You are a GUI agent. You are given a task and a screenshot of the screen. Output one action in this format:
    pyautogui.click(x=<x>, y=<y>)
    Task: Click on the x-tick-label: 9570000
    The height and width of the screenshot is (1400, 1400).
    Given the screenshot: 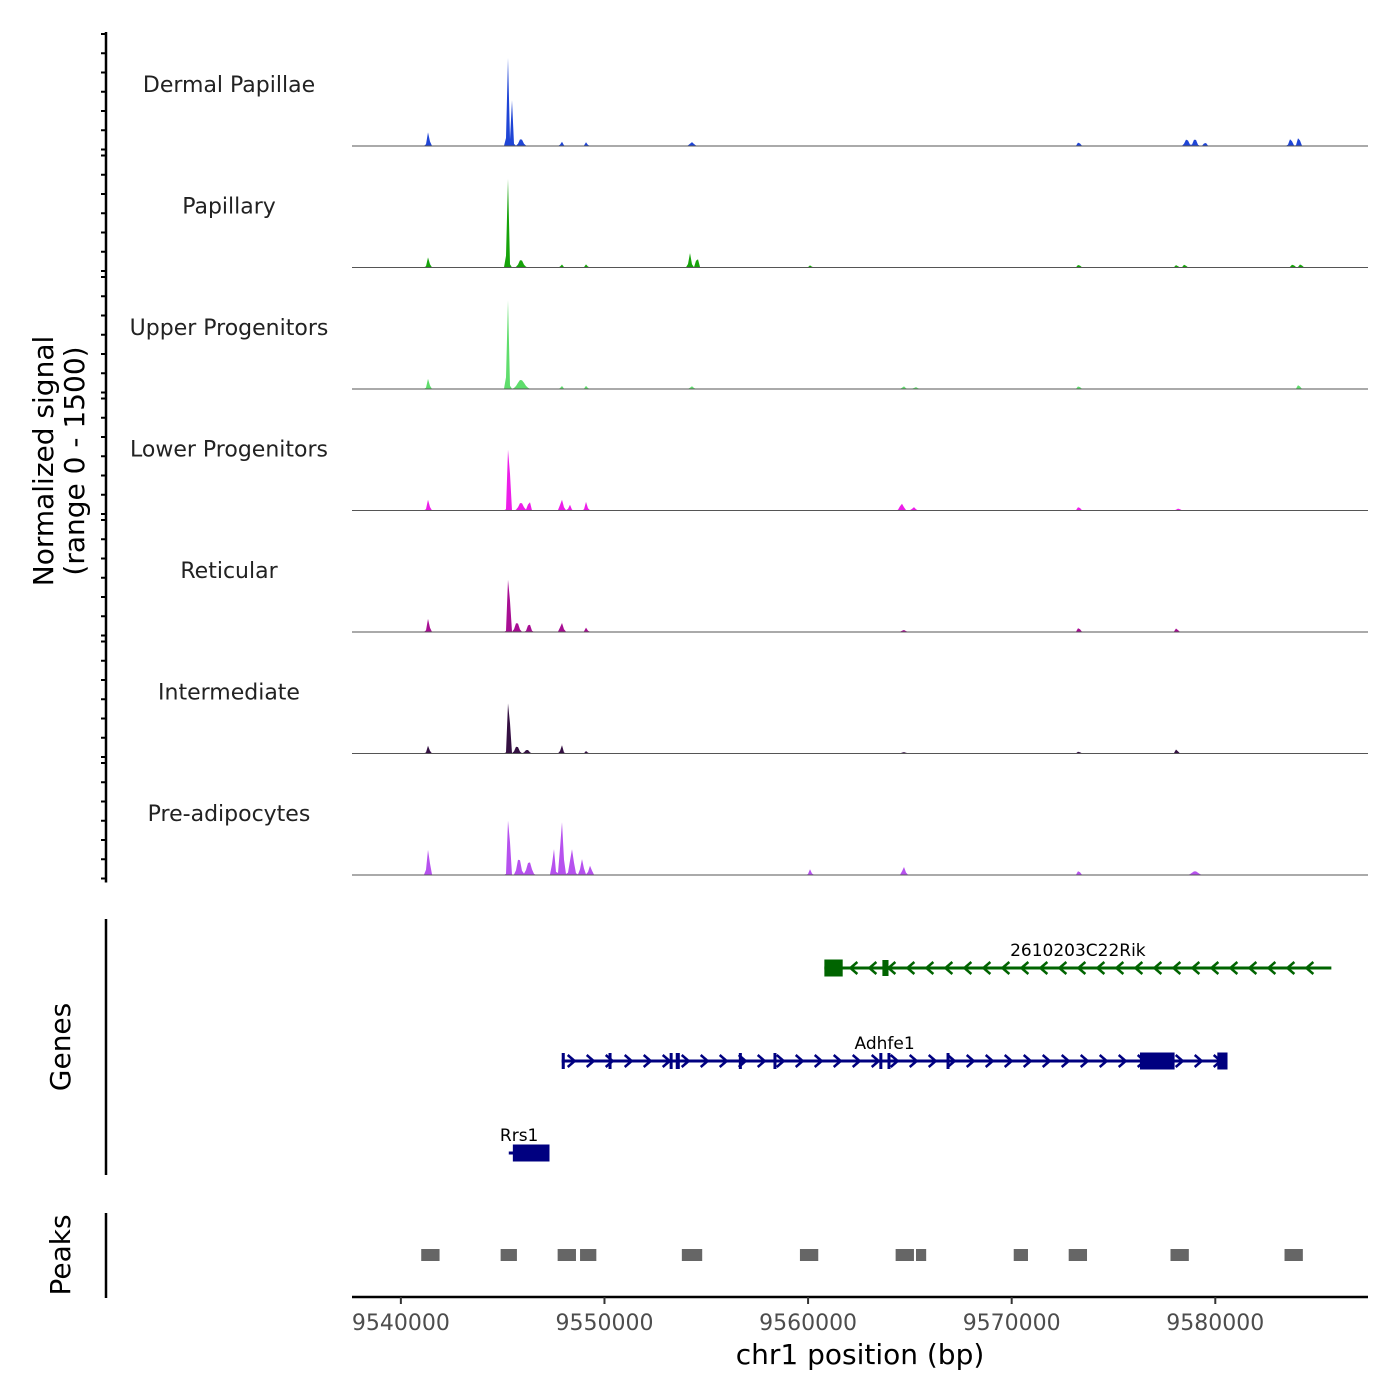 What is the action you would take?
    pyautogui.click(x=1012, y=1323)
    